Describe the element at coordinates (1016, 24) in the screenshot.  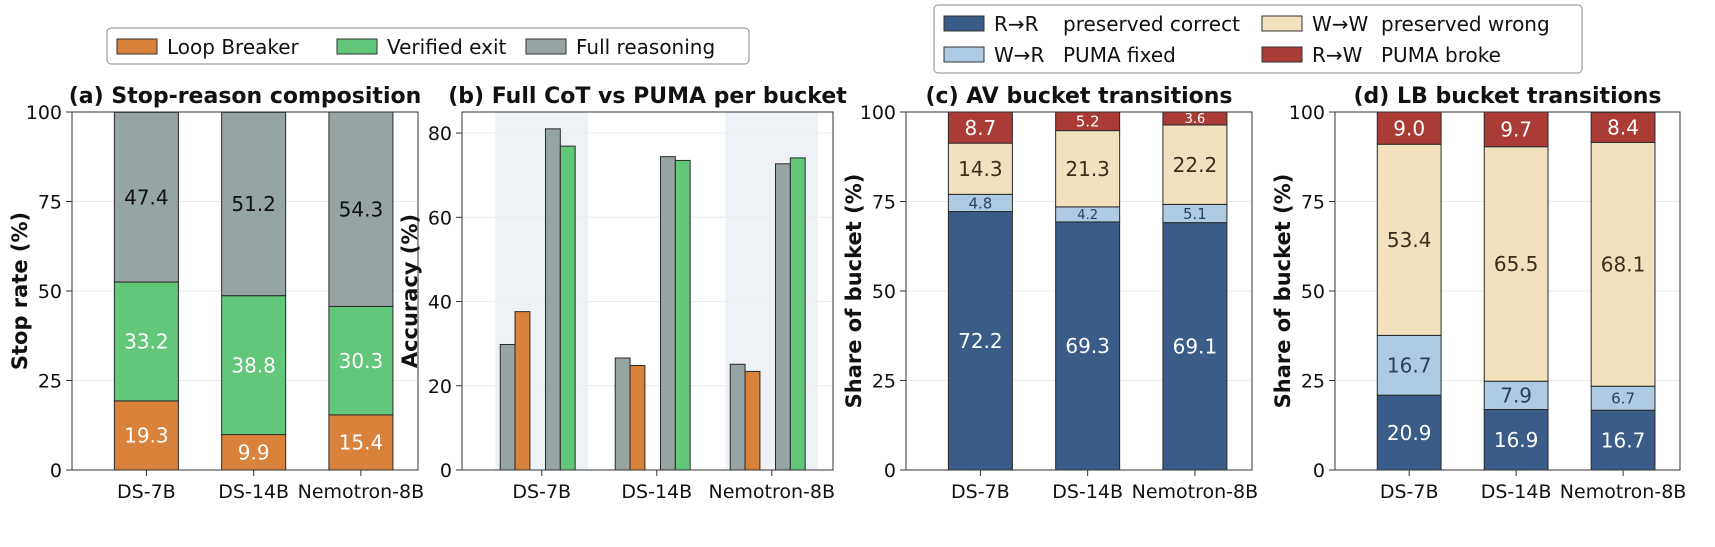
I see `legend-code-preserved-correct: R→R` at that location.